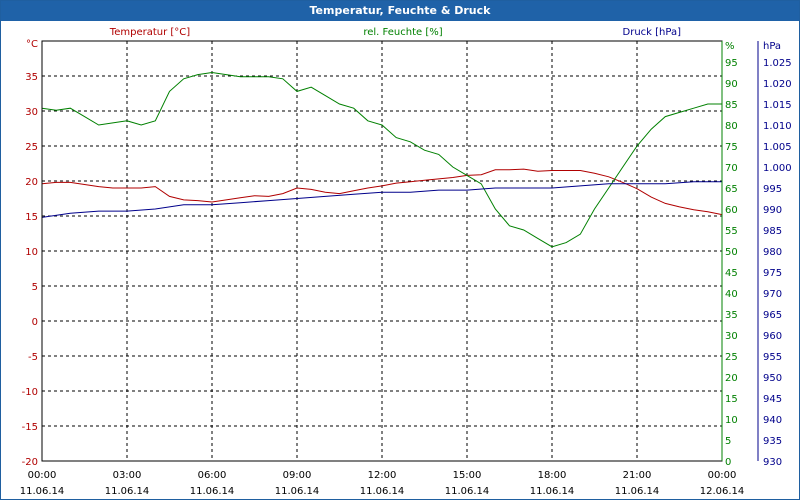 Image resolution: width=800 pixels, height=500 pixels. I want to click on pressure-tick-label: 975, so click(772, 273).